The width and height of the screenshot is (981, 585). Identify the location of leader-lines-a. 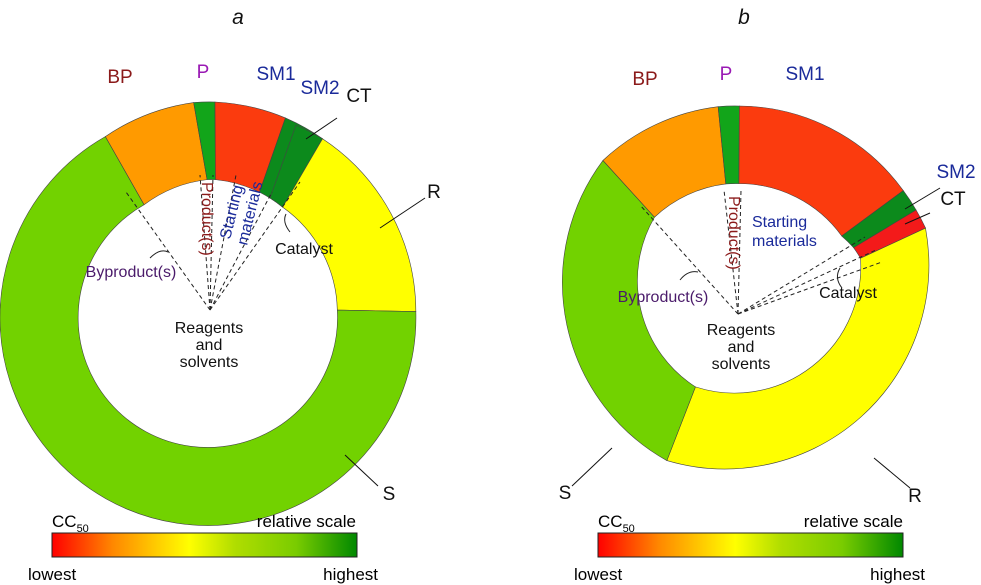
(365, 302).